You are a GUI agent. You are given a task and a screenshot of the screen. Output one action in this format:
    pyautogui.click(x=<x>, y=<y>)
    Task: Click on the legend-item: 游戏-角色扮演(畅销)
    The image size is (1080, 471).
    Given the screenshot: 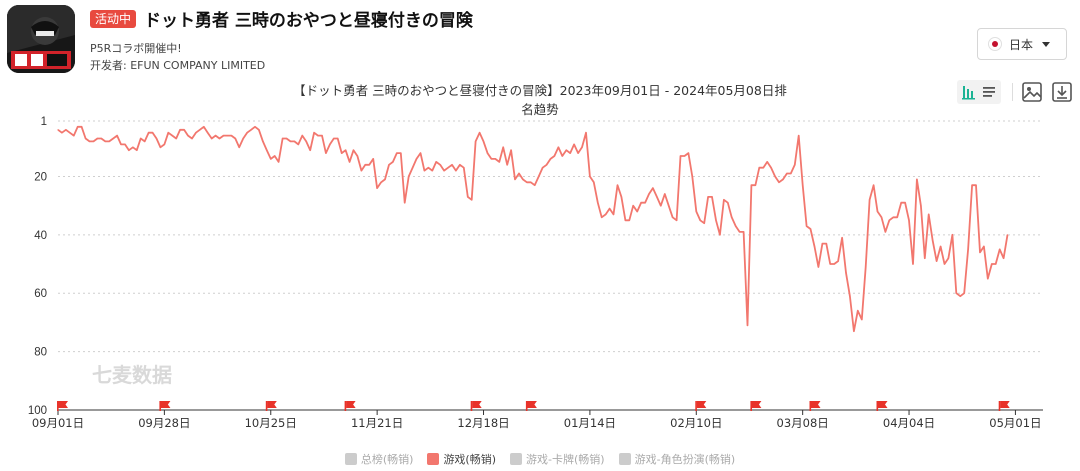 What is the action you would take?
    pyautogui.click(x=677, y=459)
    